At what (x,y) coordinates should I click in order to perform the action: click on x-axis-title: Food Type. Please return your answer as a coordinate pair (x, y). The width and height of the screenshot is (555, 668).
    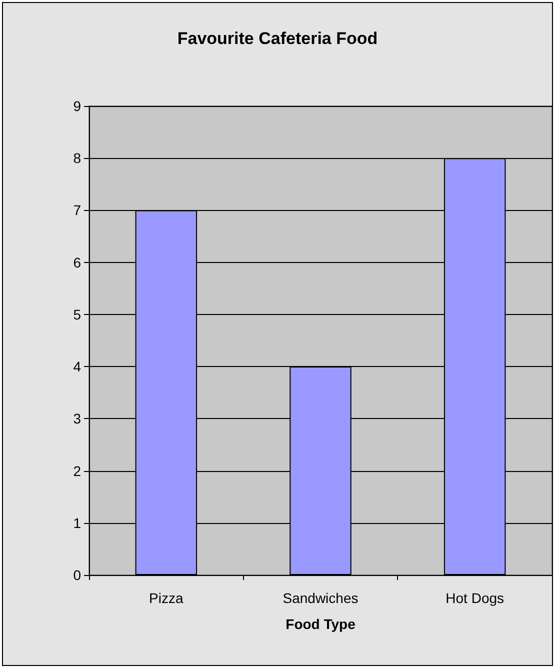
    Looking at the image, I should click on (321, 624).